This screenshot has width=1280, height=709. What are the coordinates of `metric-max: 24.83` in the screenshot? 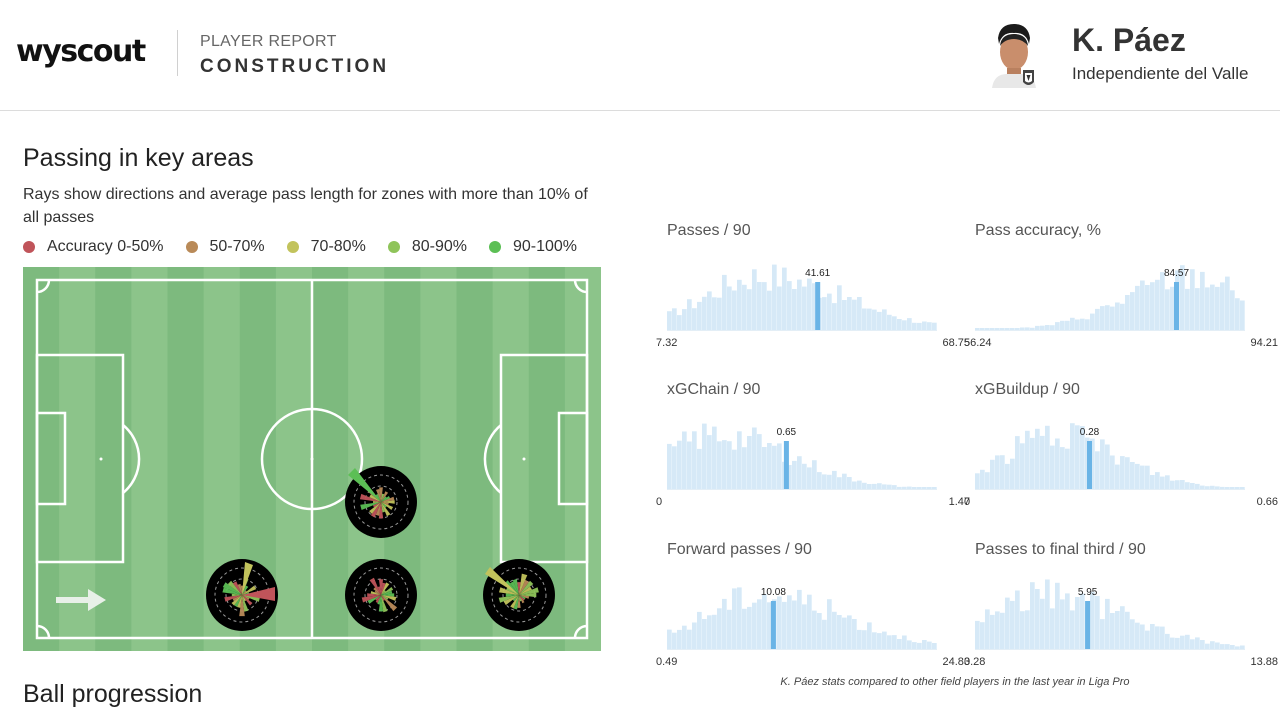 It's located at (956, 662).